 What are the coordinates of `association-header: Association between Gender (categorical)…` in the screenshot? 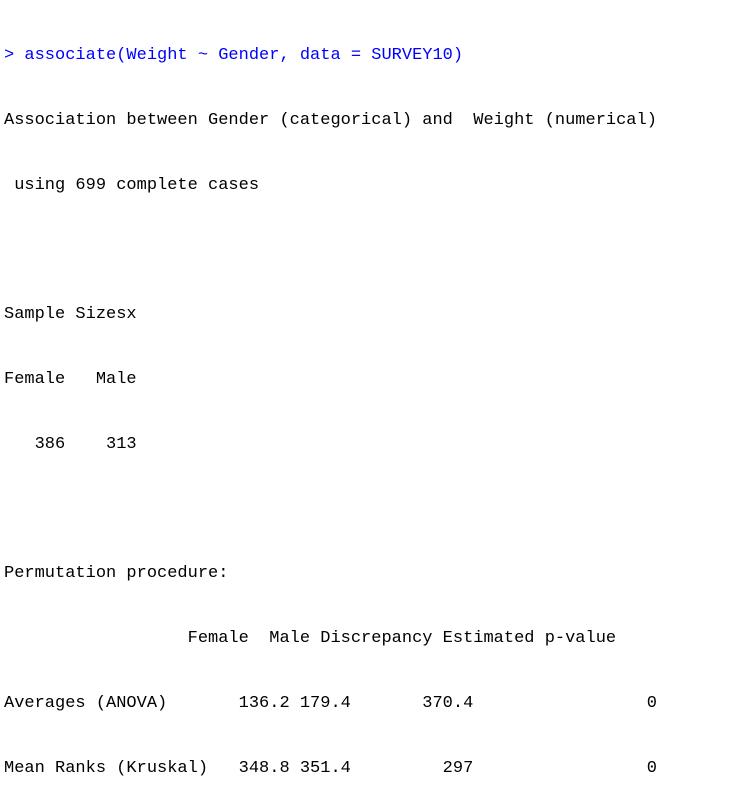 It's located at (330, 120).